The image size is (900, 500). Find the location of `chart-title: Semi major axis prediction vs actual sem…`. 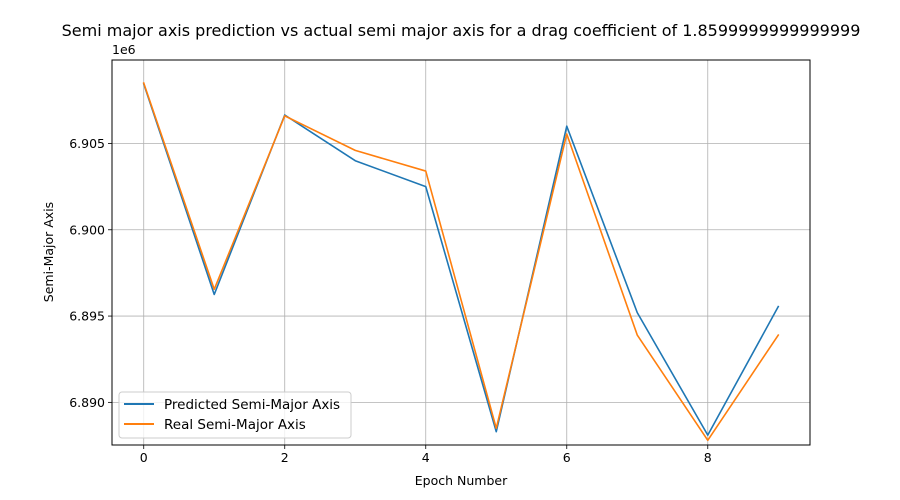

chart-title: Semi major axis prediction vs actual sem… is located at coordinates (461, 30).